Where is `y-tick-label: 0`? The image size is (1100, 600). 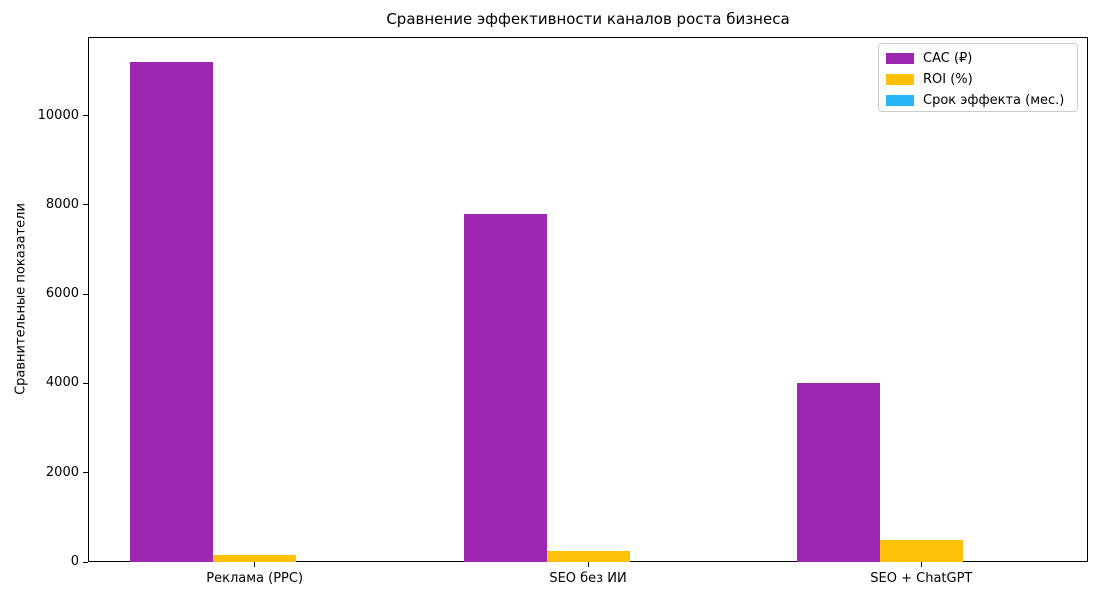
y-tick-label: 0 is located at coordinates (74, 561).